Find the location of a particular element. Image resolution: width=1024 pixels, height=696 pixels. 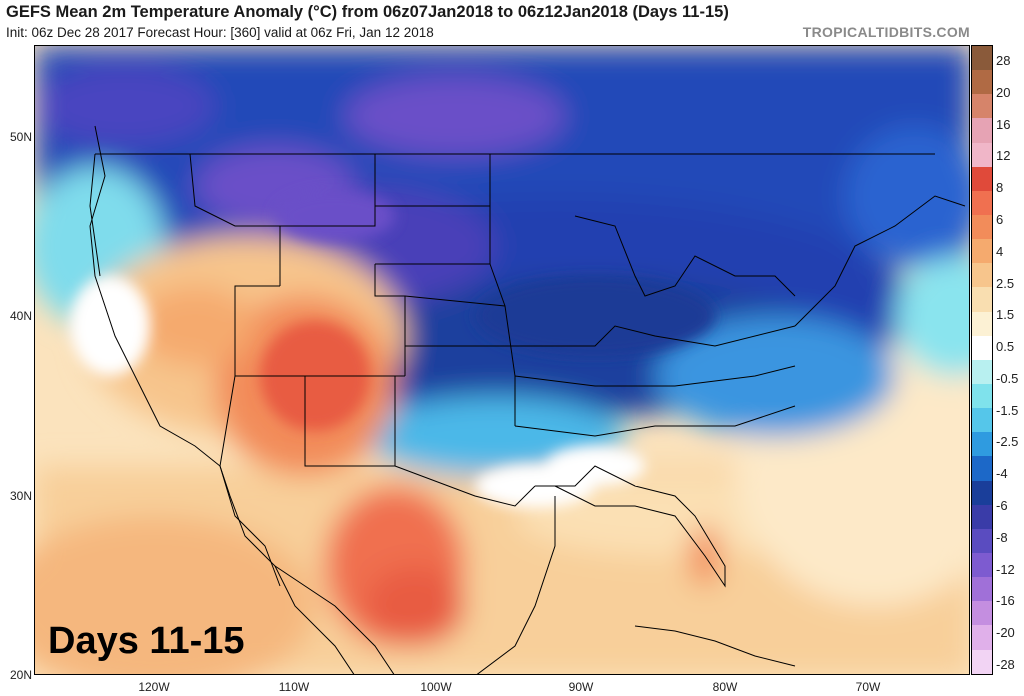

lat-label-50n: 50N is located at coordinates (20, 137).